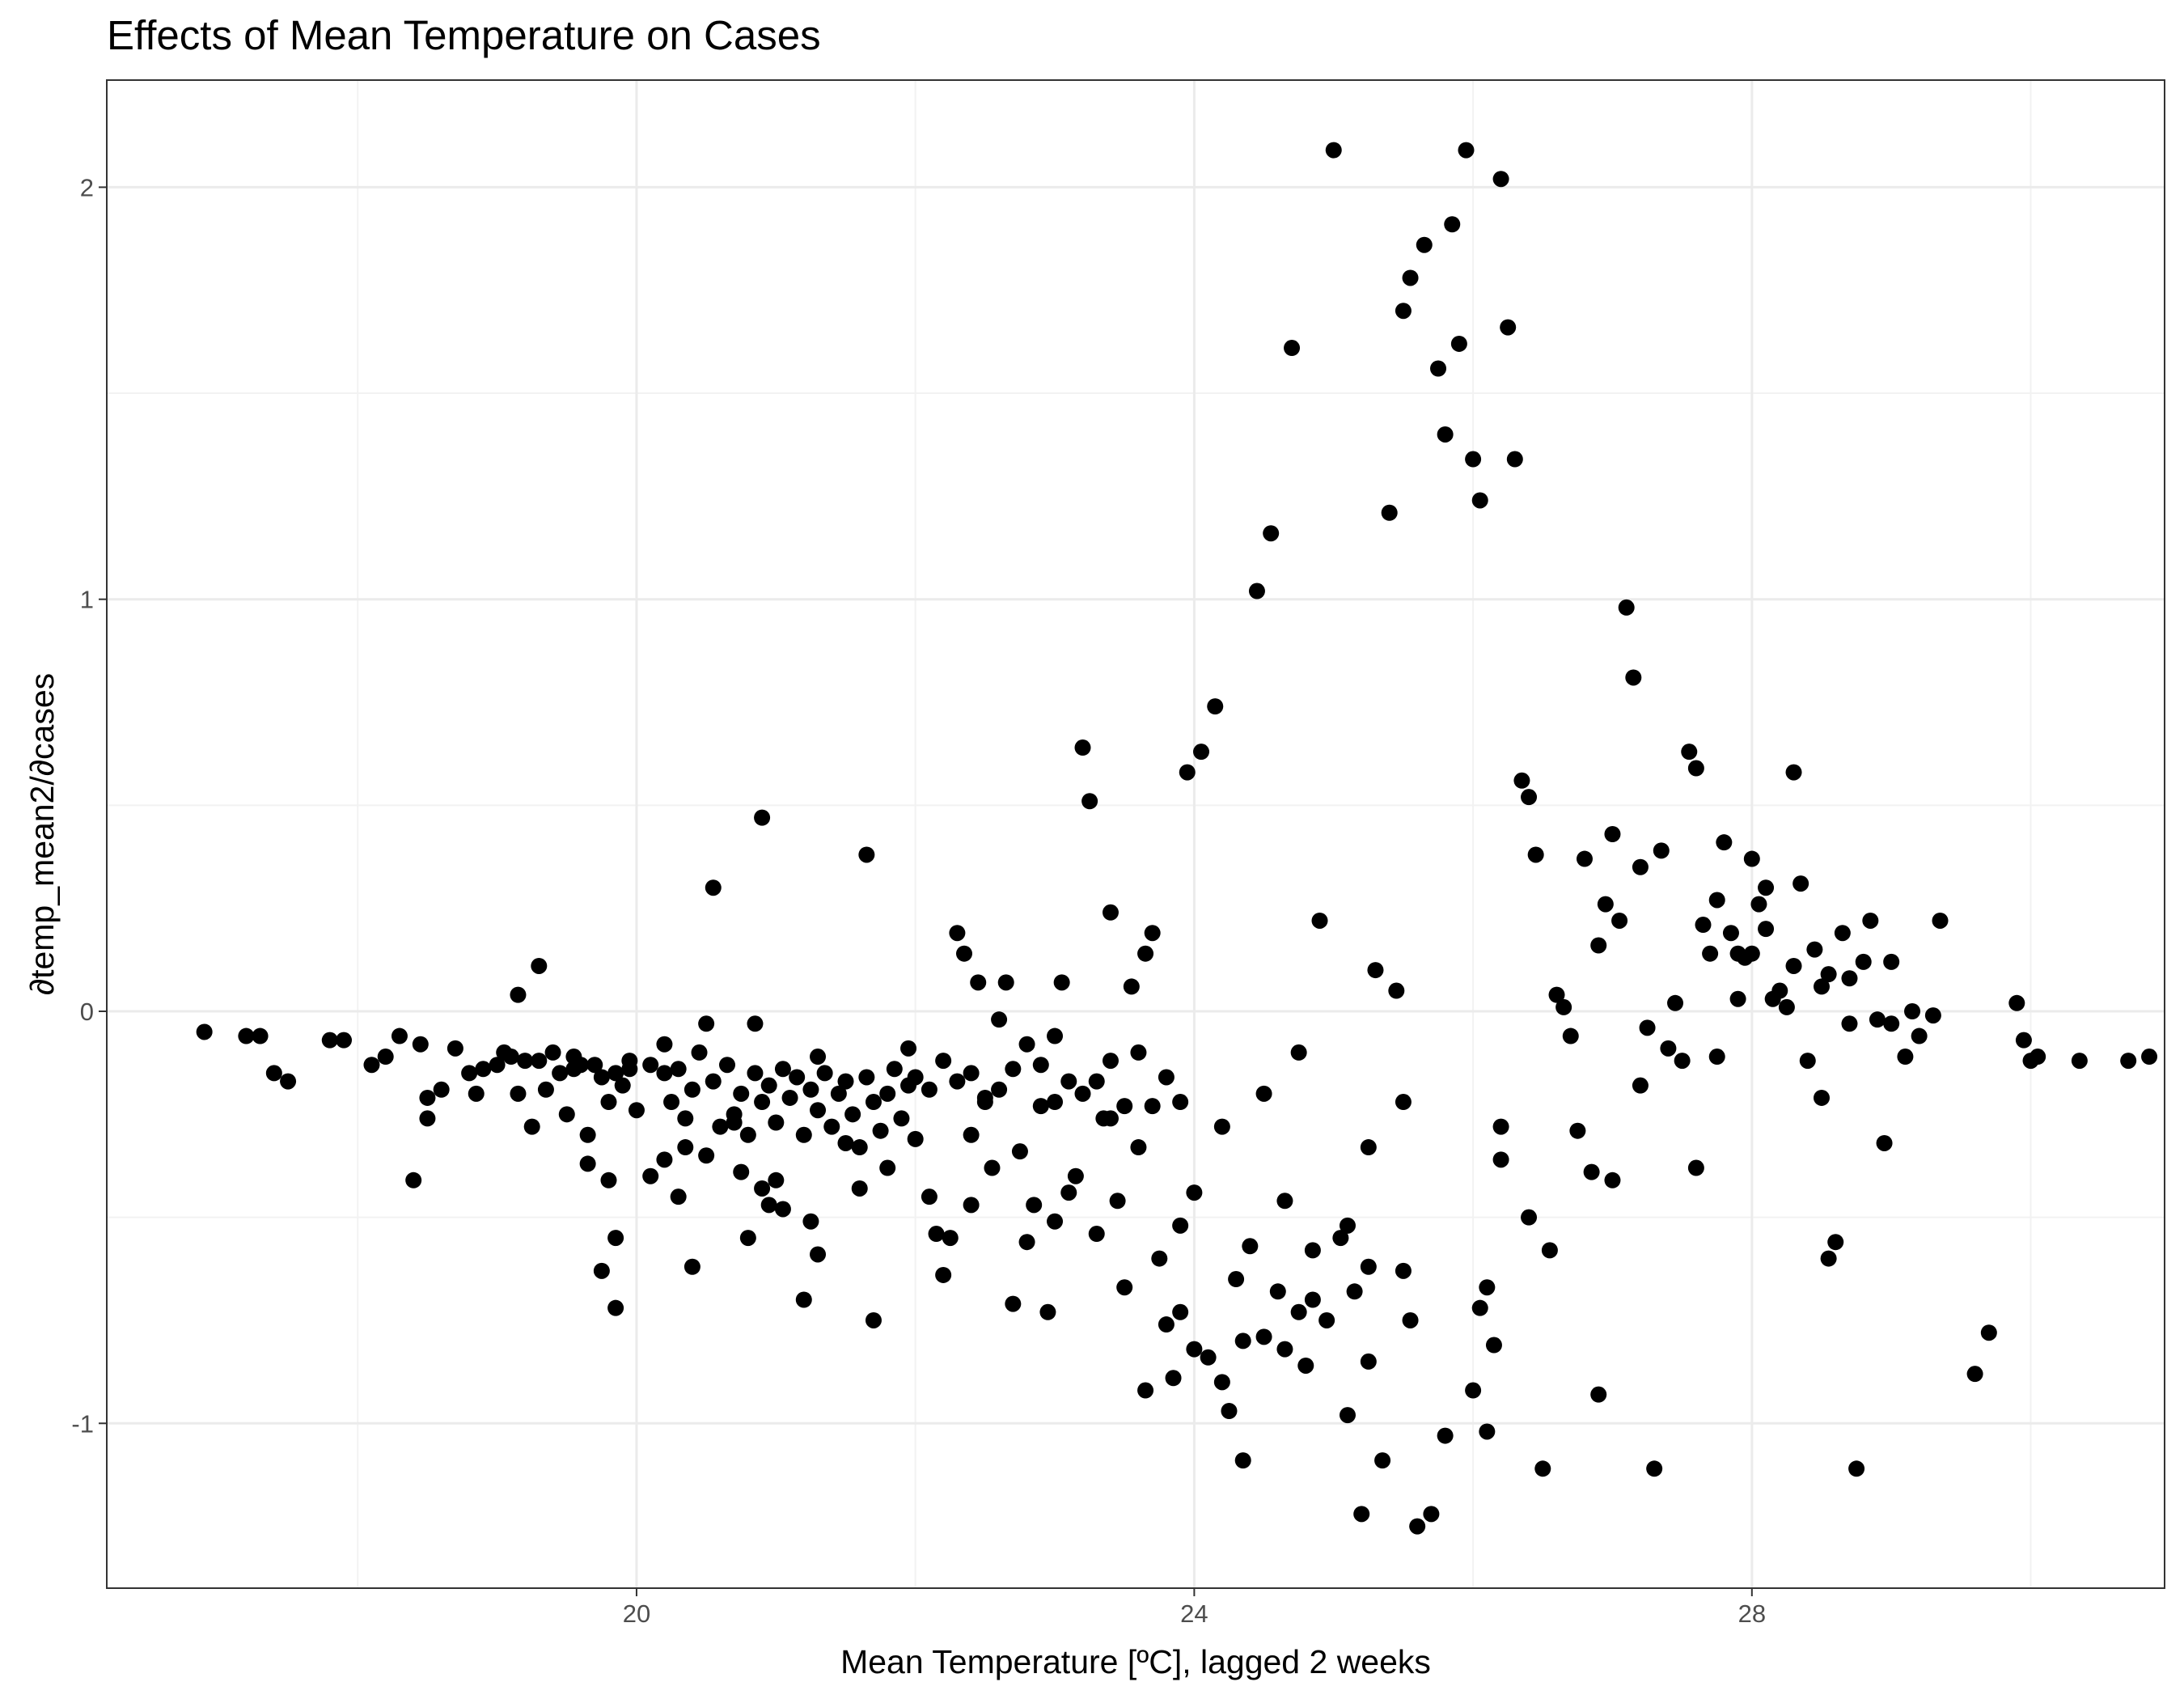 Image resolution: width=2184 pixels, height=1699 pixels. Describe the element at coordinates (1135, 1661) in the screenshot. I see `x-axis-label: Mean Temperature [ºC], lagged 2 weeks` at that location.